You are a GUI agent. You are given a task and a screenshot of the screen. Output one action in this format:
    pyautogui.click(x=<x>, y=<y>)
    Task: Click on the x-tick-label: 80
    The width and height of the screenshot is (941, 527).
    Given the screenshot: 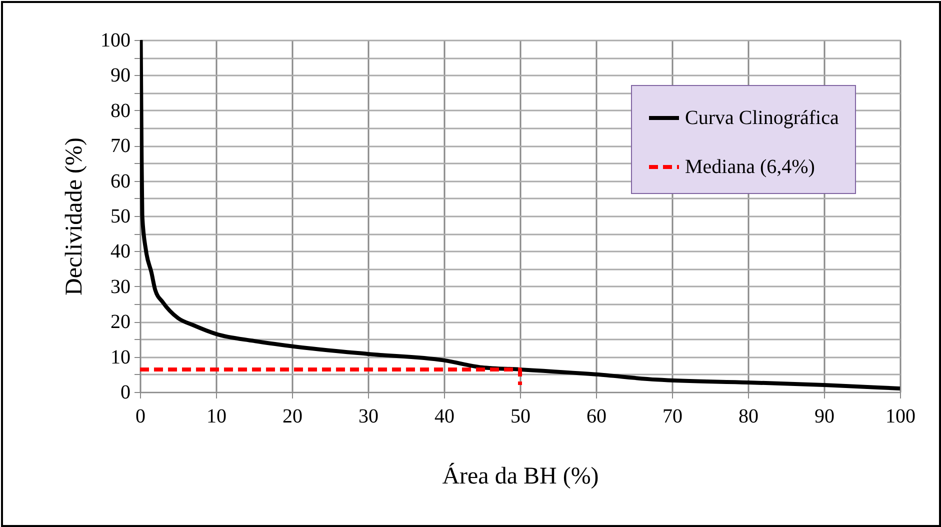 What is the action you would take?
    pyautogui.click(x=748, y=417)
    